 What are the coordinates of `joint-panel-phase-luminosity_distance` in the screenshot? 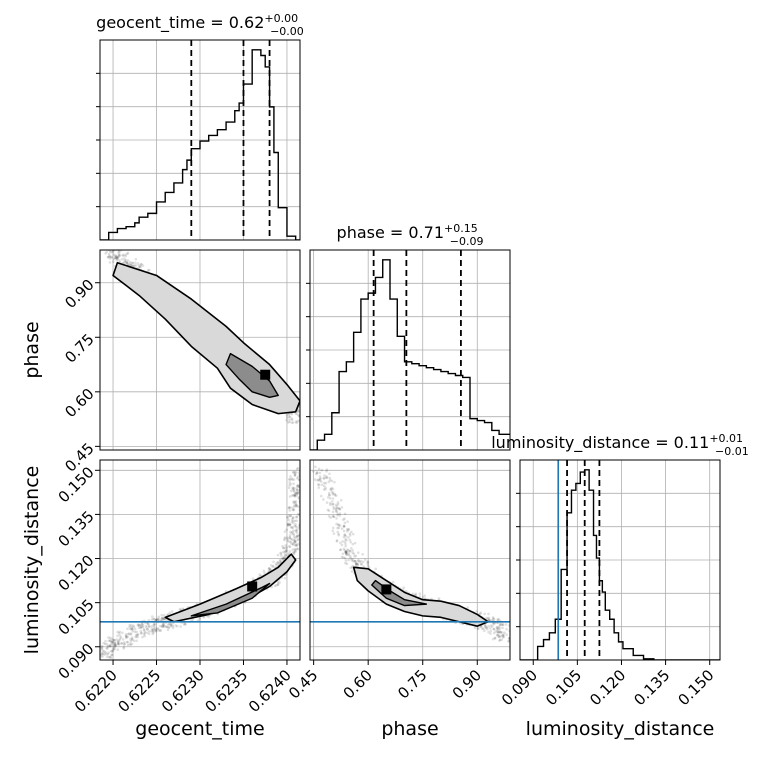 It's located at (410, 560).